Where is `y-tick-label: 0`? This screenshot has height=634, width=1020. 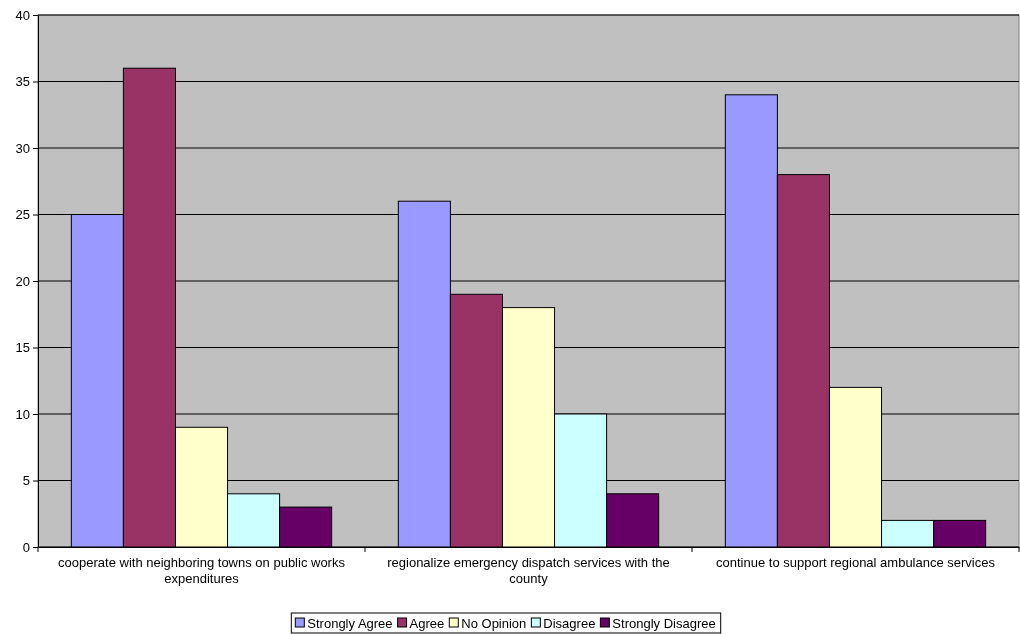 y-tick-label: 0 is located at coordinates (26, 547).